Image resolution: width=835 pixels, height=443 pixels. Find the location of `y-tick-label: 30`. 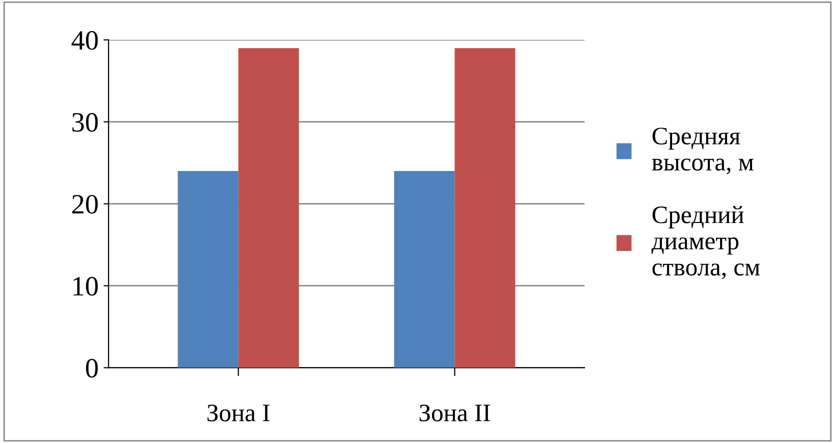

y-tick-label: 30 is located at coordinates (85, 122).